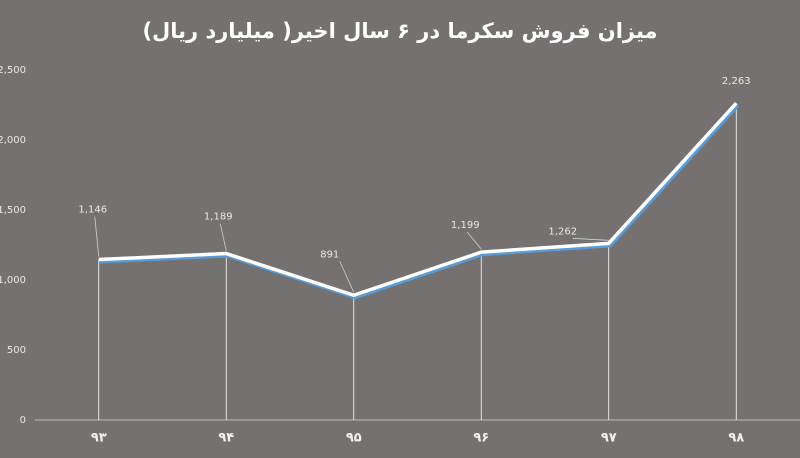 Image resolution: width=800 pixels, height=458 pixels. Describe the element at coordinates (736, 438) in the screenshot. I see `x-tick-label: ۹۸` at that location.